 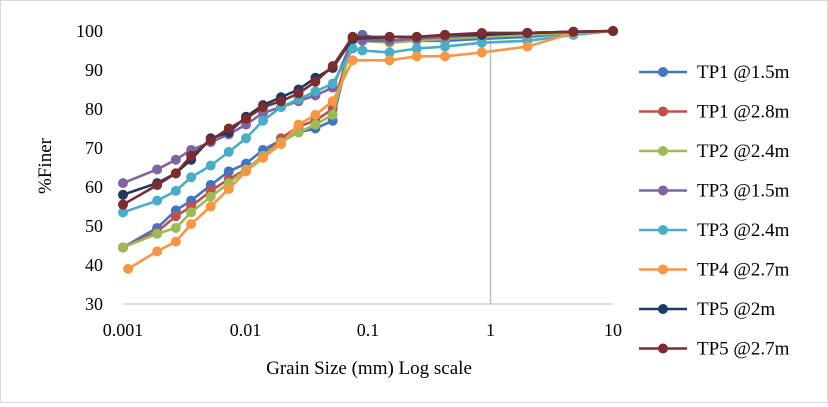 I want to click on x-tick-label: 0.1, so click(x=368, y=330).